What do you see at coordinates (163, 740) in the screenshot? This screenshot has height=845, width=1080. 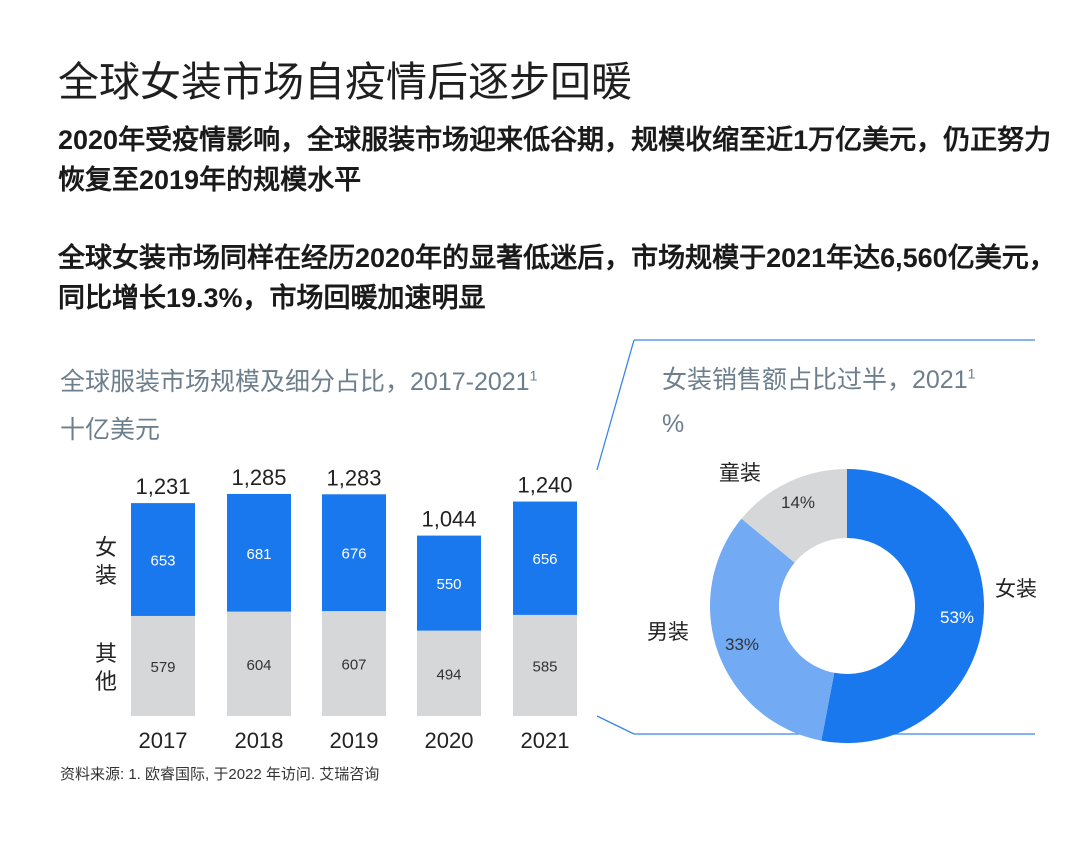 I see `x-tick-label: 2017` at bounding box center [163, 740].